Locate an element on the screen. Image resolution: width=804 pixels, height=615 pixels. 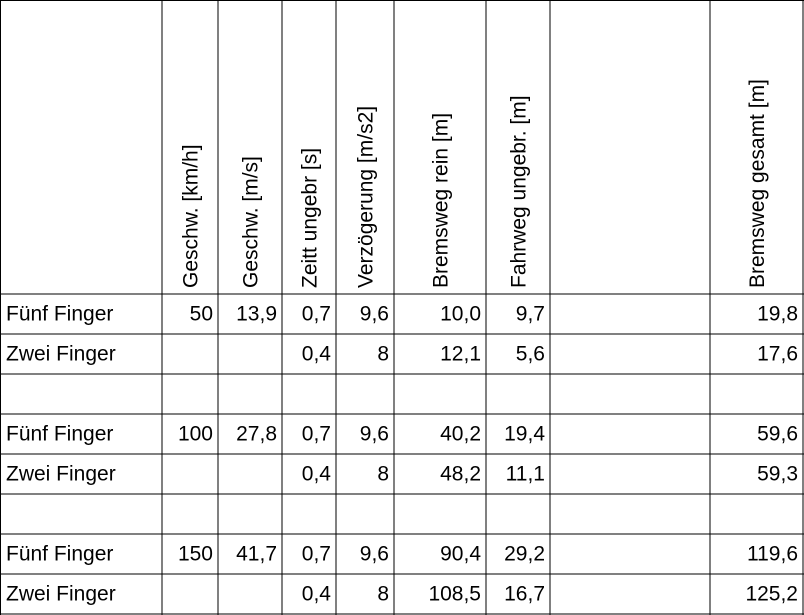
cell-value: 100 is located at coordinates (195, 434).